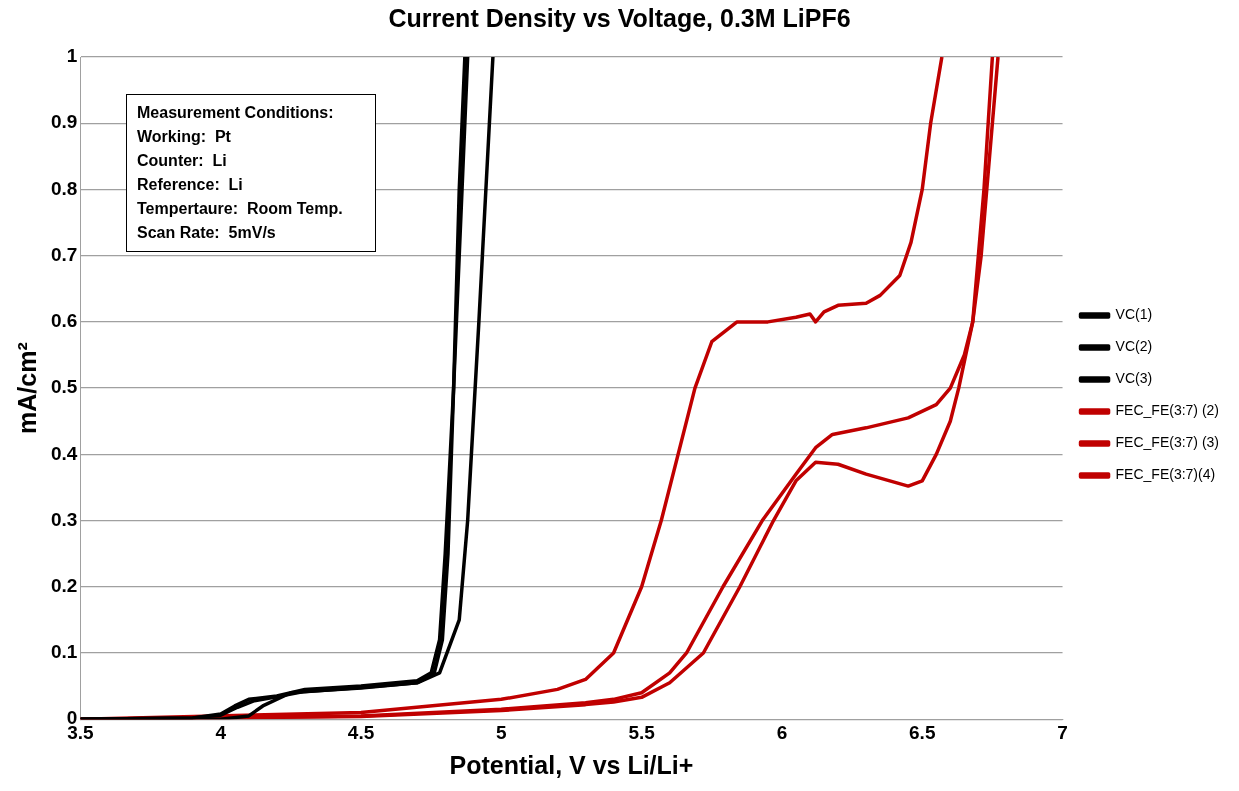 This screenshot has width=1239, height=791. Describe the element at coordinates (64, 188) in the screenshot. I see `y-tick-label: 0.8` at that location.